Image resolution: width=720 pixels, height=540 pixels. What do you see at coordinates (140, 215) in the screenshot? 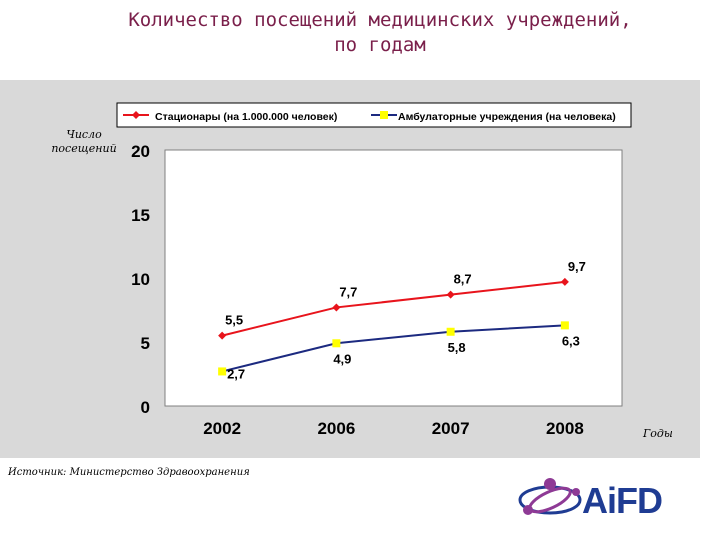
I see `y-tick-label: 15` at bounding box center [140, 215].